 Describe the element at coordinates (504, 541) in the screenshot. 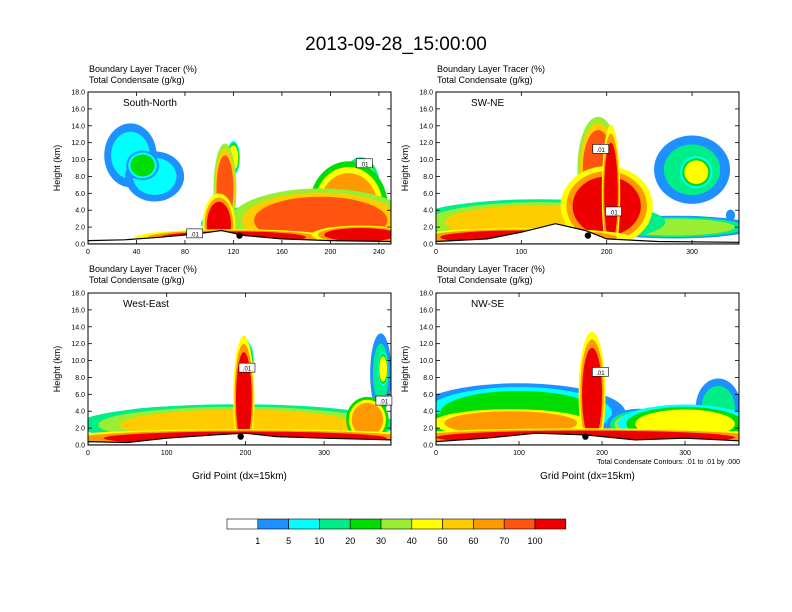

I see `colorbar-label: 70` at that location.